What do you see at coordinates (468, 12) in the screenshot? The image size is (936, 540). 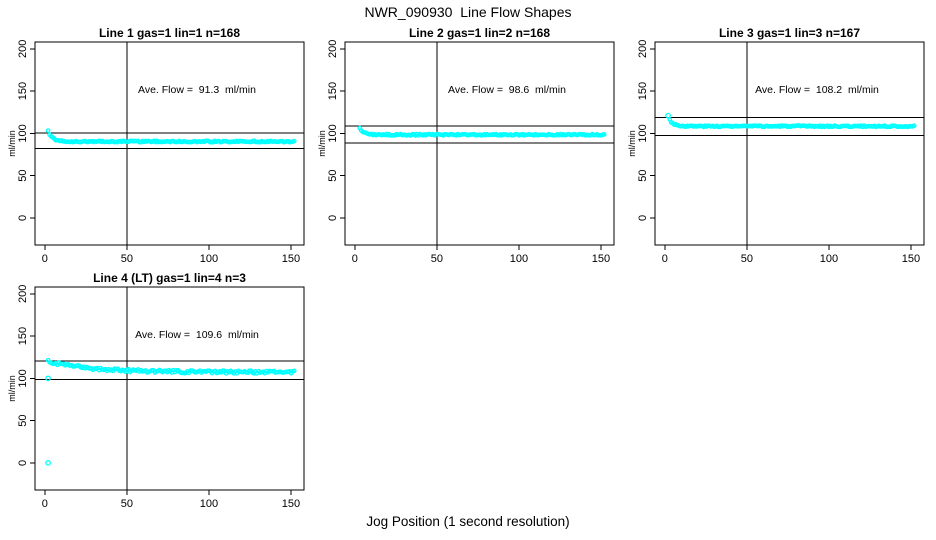 I see `figure-title: NWR_090930 Line Flow Shapes` at bounding box center [468, 12].